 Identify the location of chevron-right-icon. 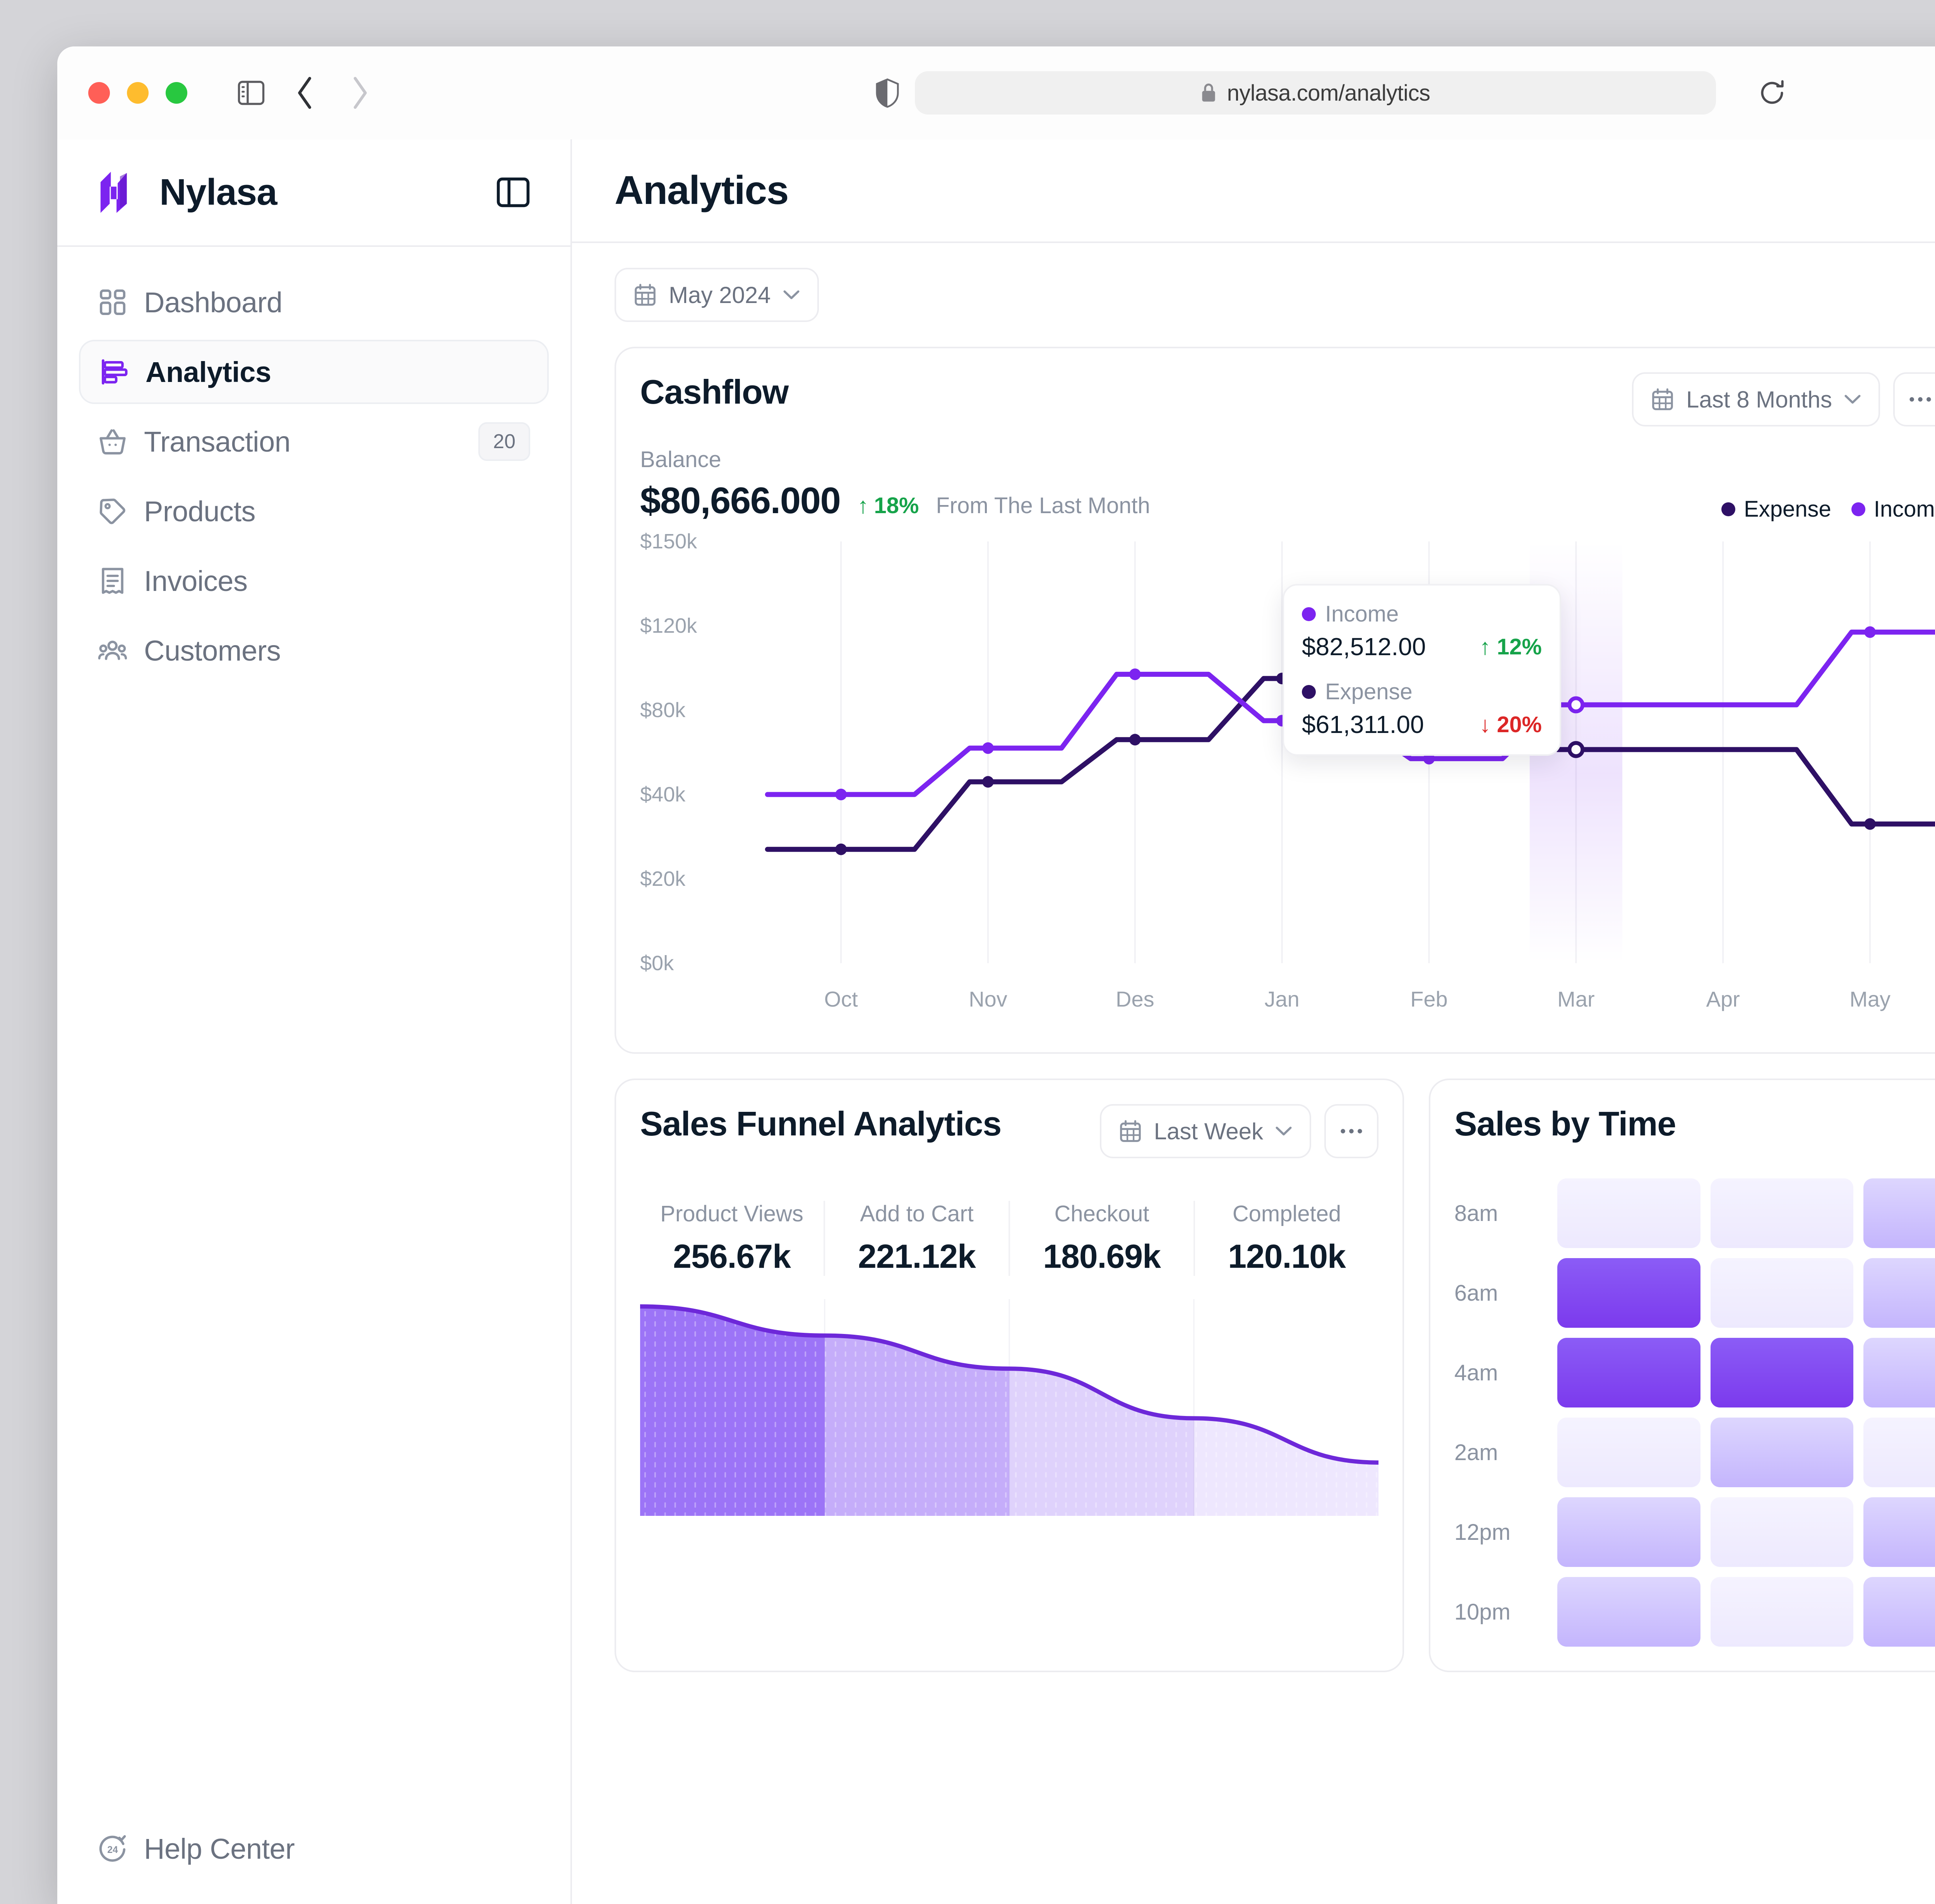
(360, 93).